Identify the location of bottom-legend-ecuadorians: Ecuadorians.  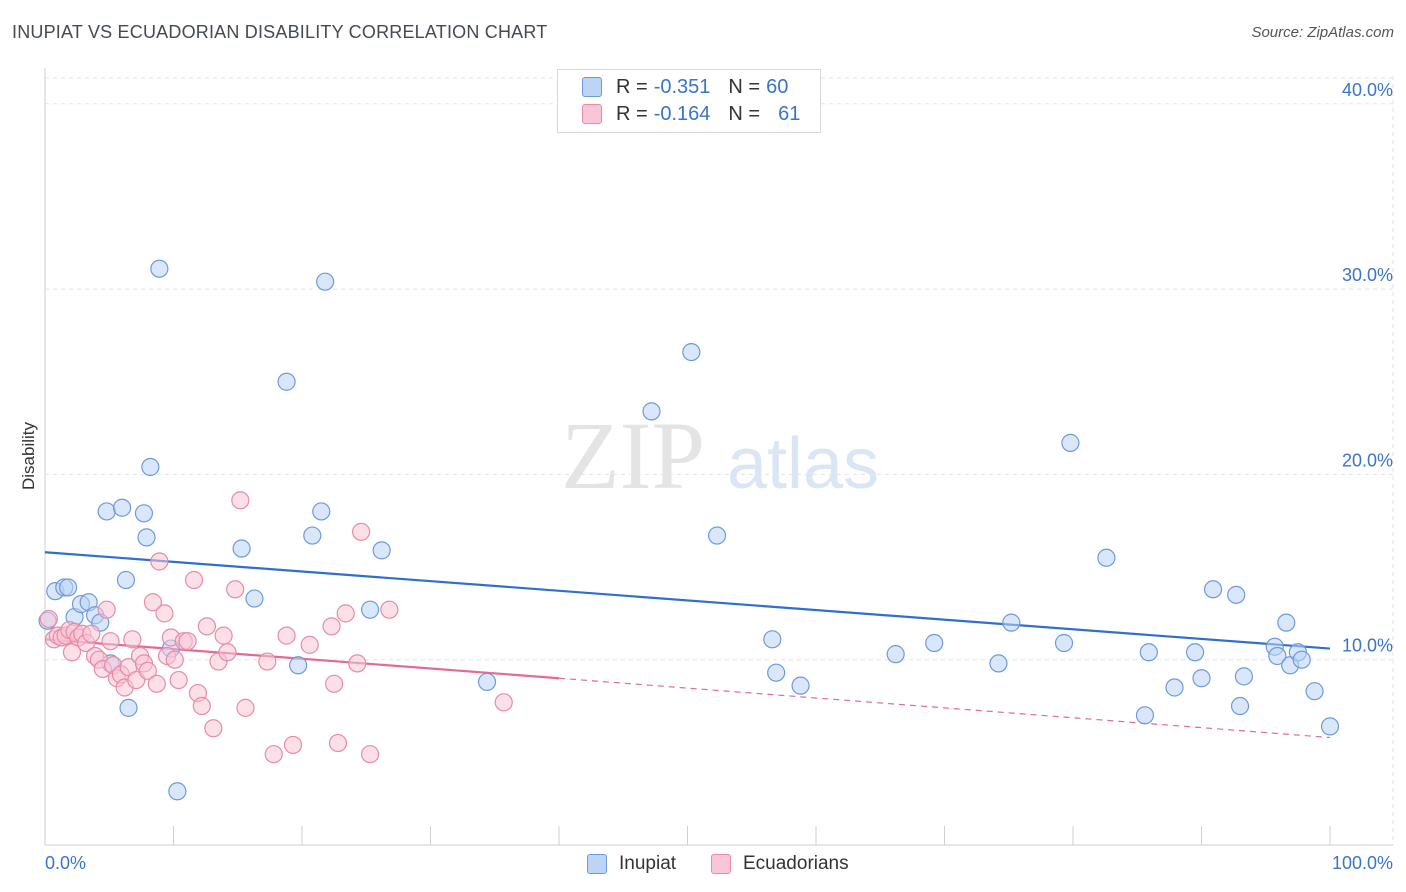
(780, 864).